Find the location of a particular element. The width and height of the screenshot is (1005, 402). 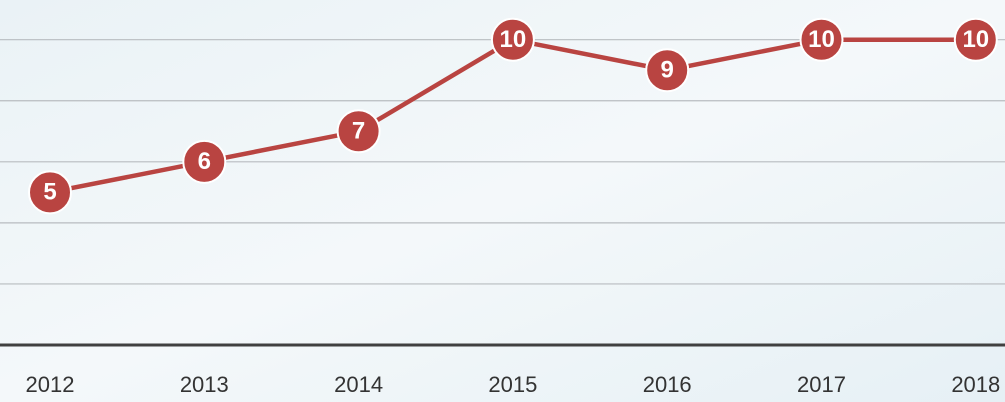

x-tick-label: 2013 is located at coordinates (204, 384).